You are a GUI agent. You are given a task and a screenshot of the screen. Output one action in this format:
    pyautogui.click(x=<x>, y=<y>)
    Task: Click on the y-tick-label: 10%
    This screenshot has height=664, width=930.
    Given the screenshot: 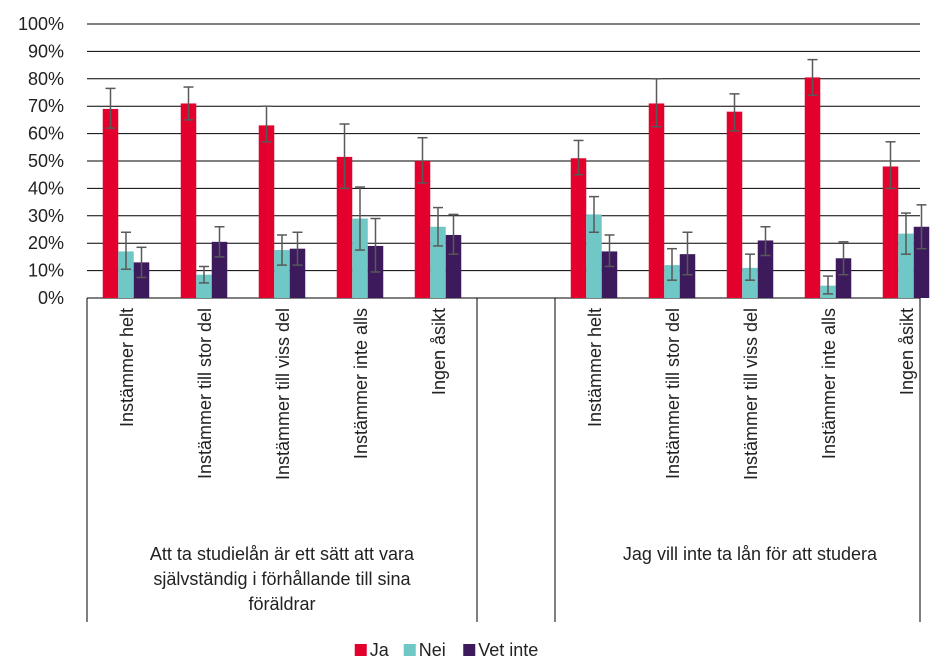 What is the action you would take?
    pyautogui.click(x=46, y=271)
    